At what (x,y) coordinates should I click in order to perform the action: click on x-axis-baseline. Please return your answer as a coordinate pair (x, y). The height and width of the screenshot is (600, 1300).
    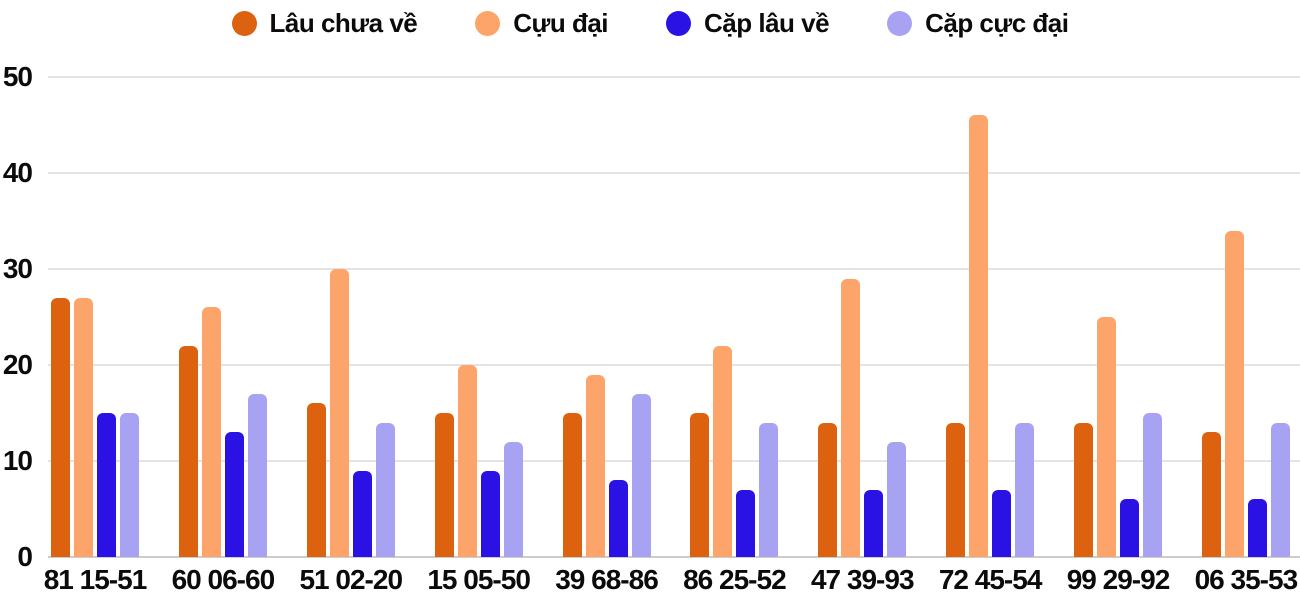
    Looking at the image, I should click on (674, 557).